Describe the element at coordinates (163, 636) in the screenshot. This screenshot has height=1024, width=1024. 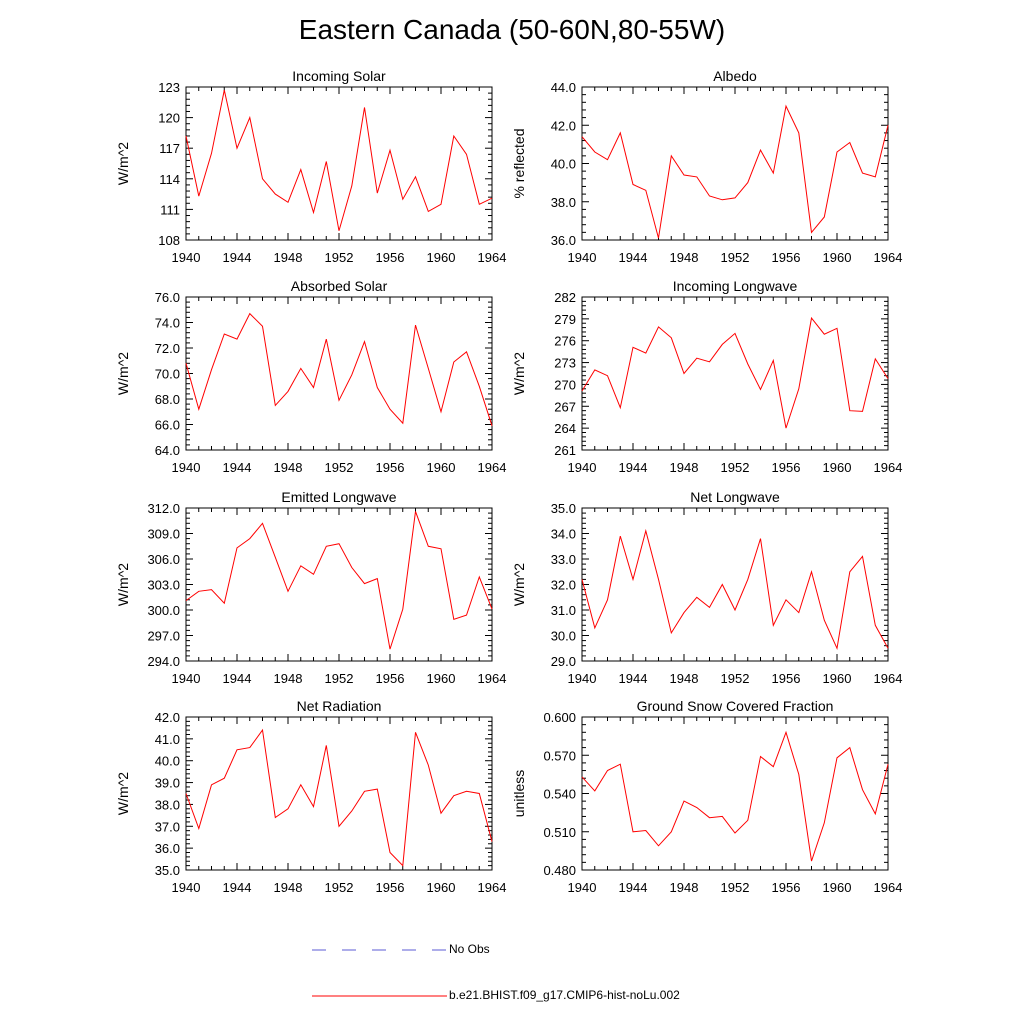
I see `y-tick-label: 297.0` at that location.